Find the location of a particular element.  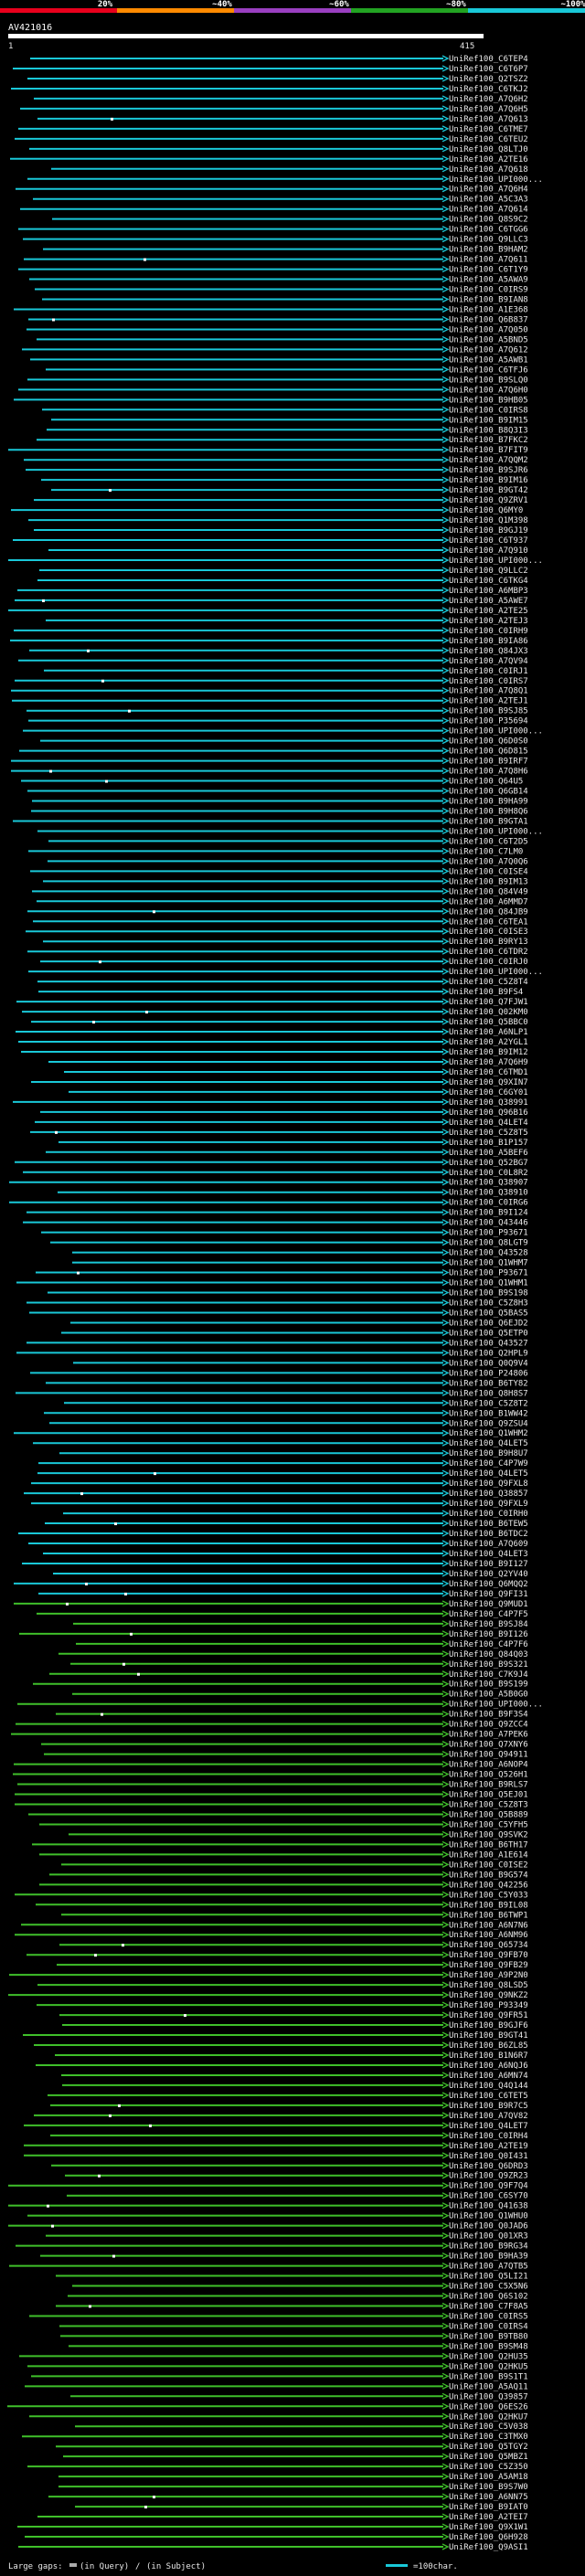

hit-row: UniRef100_A5BEF6 is located at coordinates (287, 1153).